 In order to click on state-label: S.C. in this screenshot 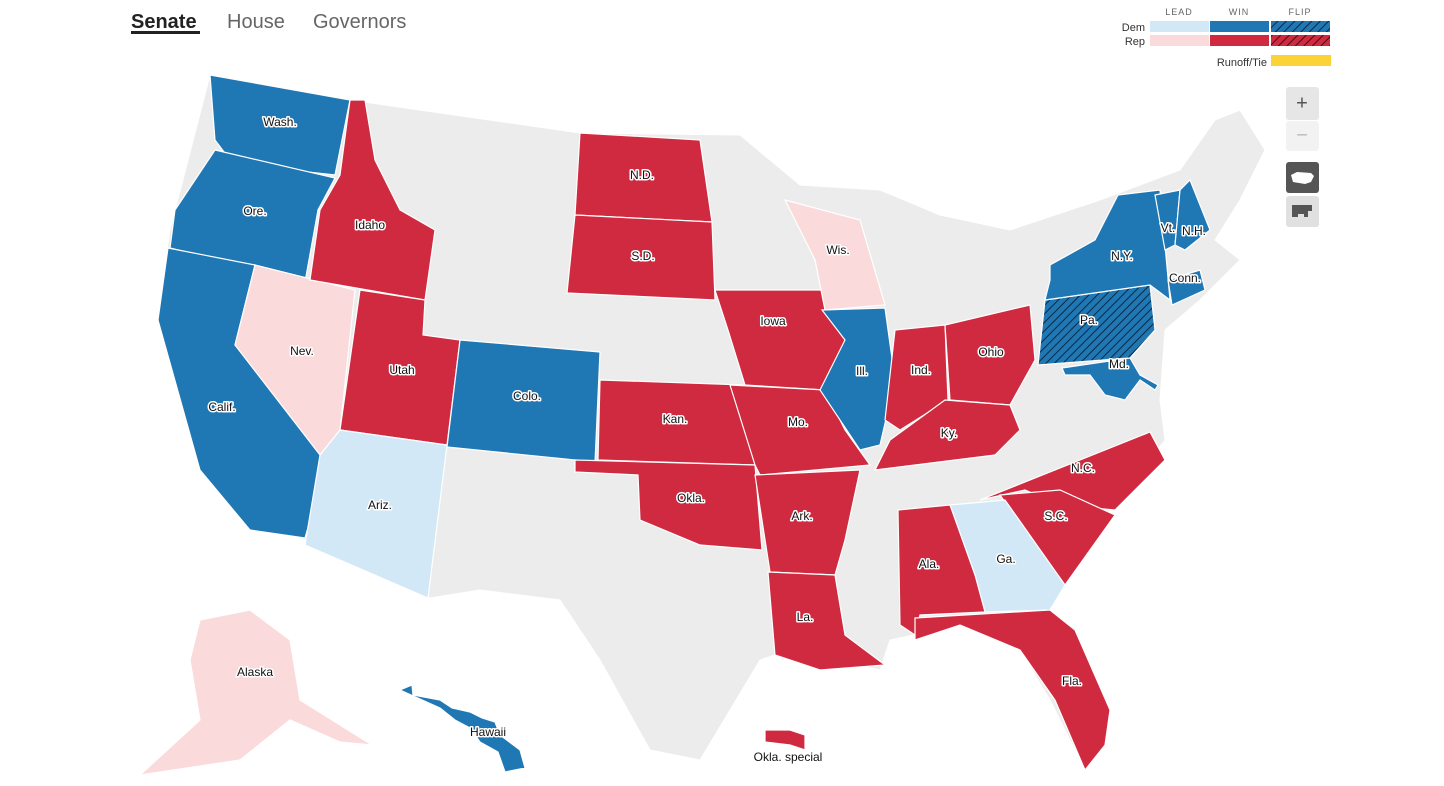, I will do `click(1055, 516)`.